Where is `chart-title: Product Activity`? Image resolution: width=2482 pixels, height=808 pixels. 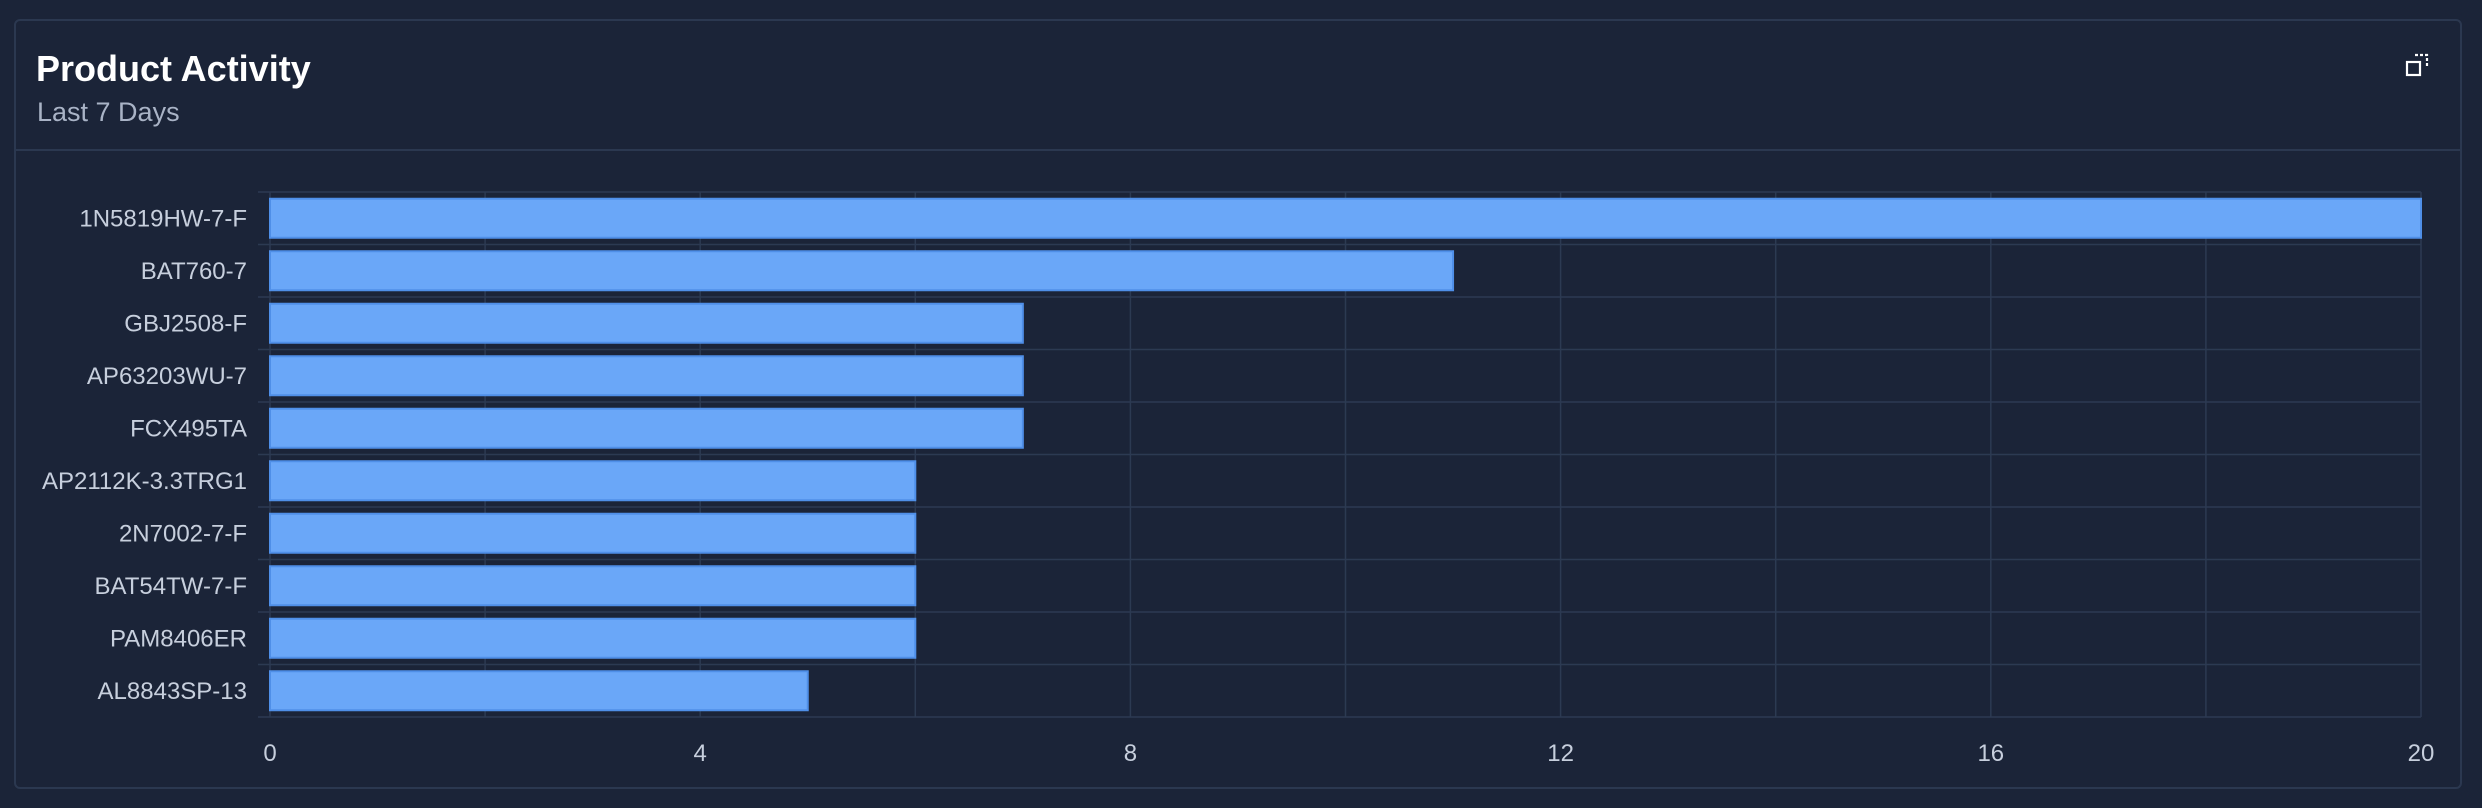
chart-title: Product Activity is located at coordinates (173, 68).